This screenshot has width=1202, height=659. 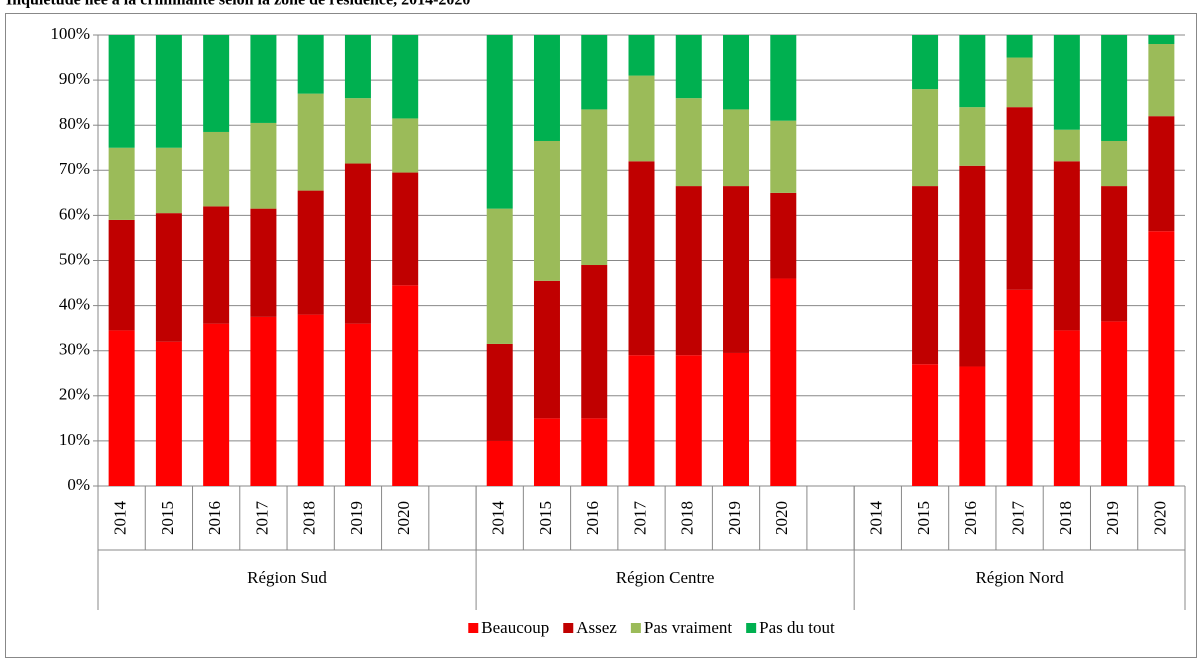 What do you see at coordinates (1065, 518) in the screenshot?
I see `x-tick-label: 2018` at bounding box center [1065, 518].